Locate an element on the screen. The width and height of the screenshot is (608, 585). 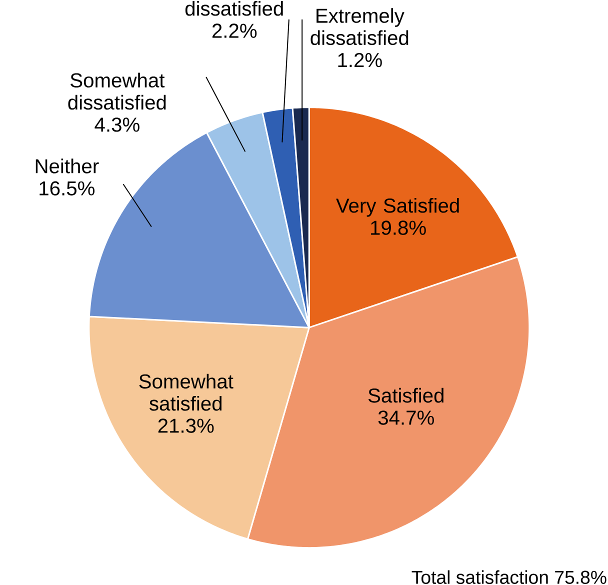
data-label: 21.3% is located at coordinates (186, 425).